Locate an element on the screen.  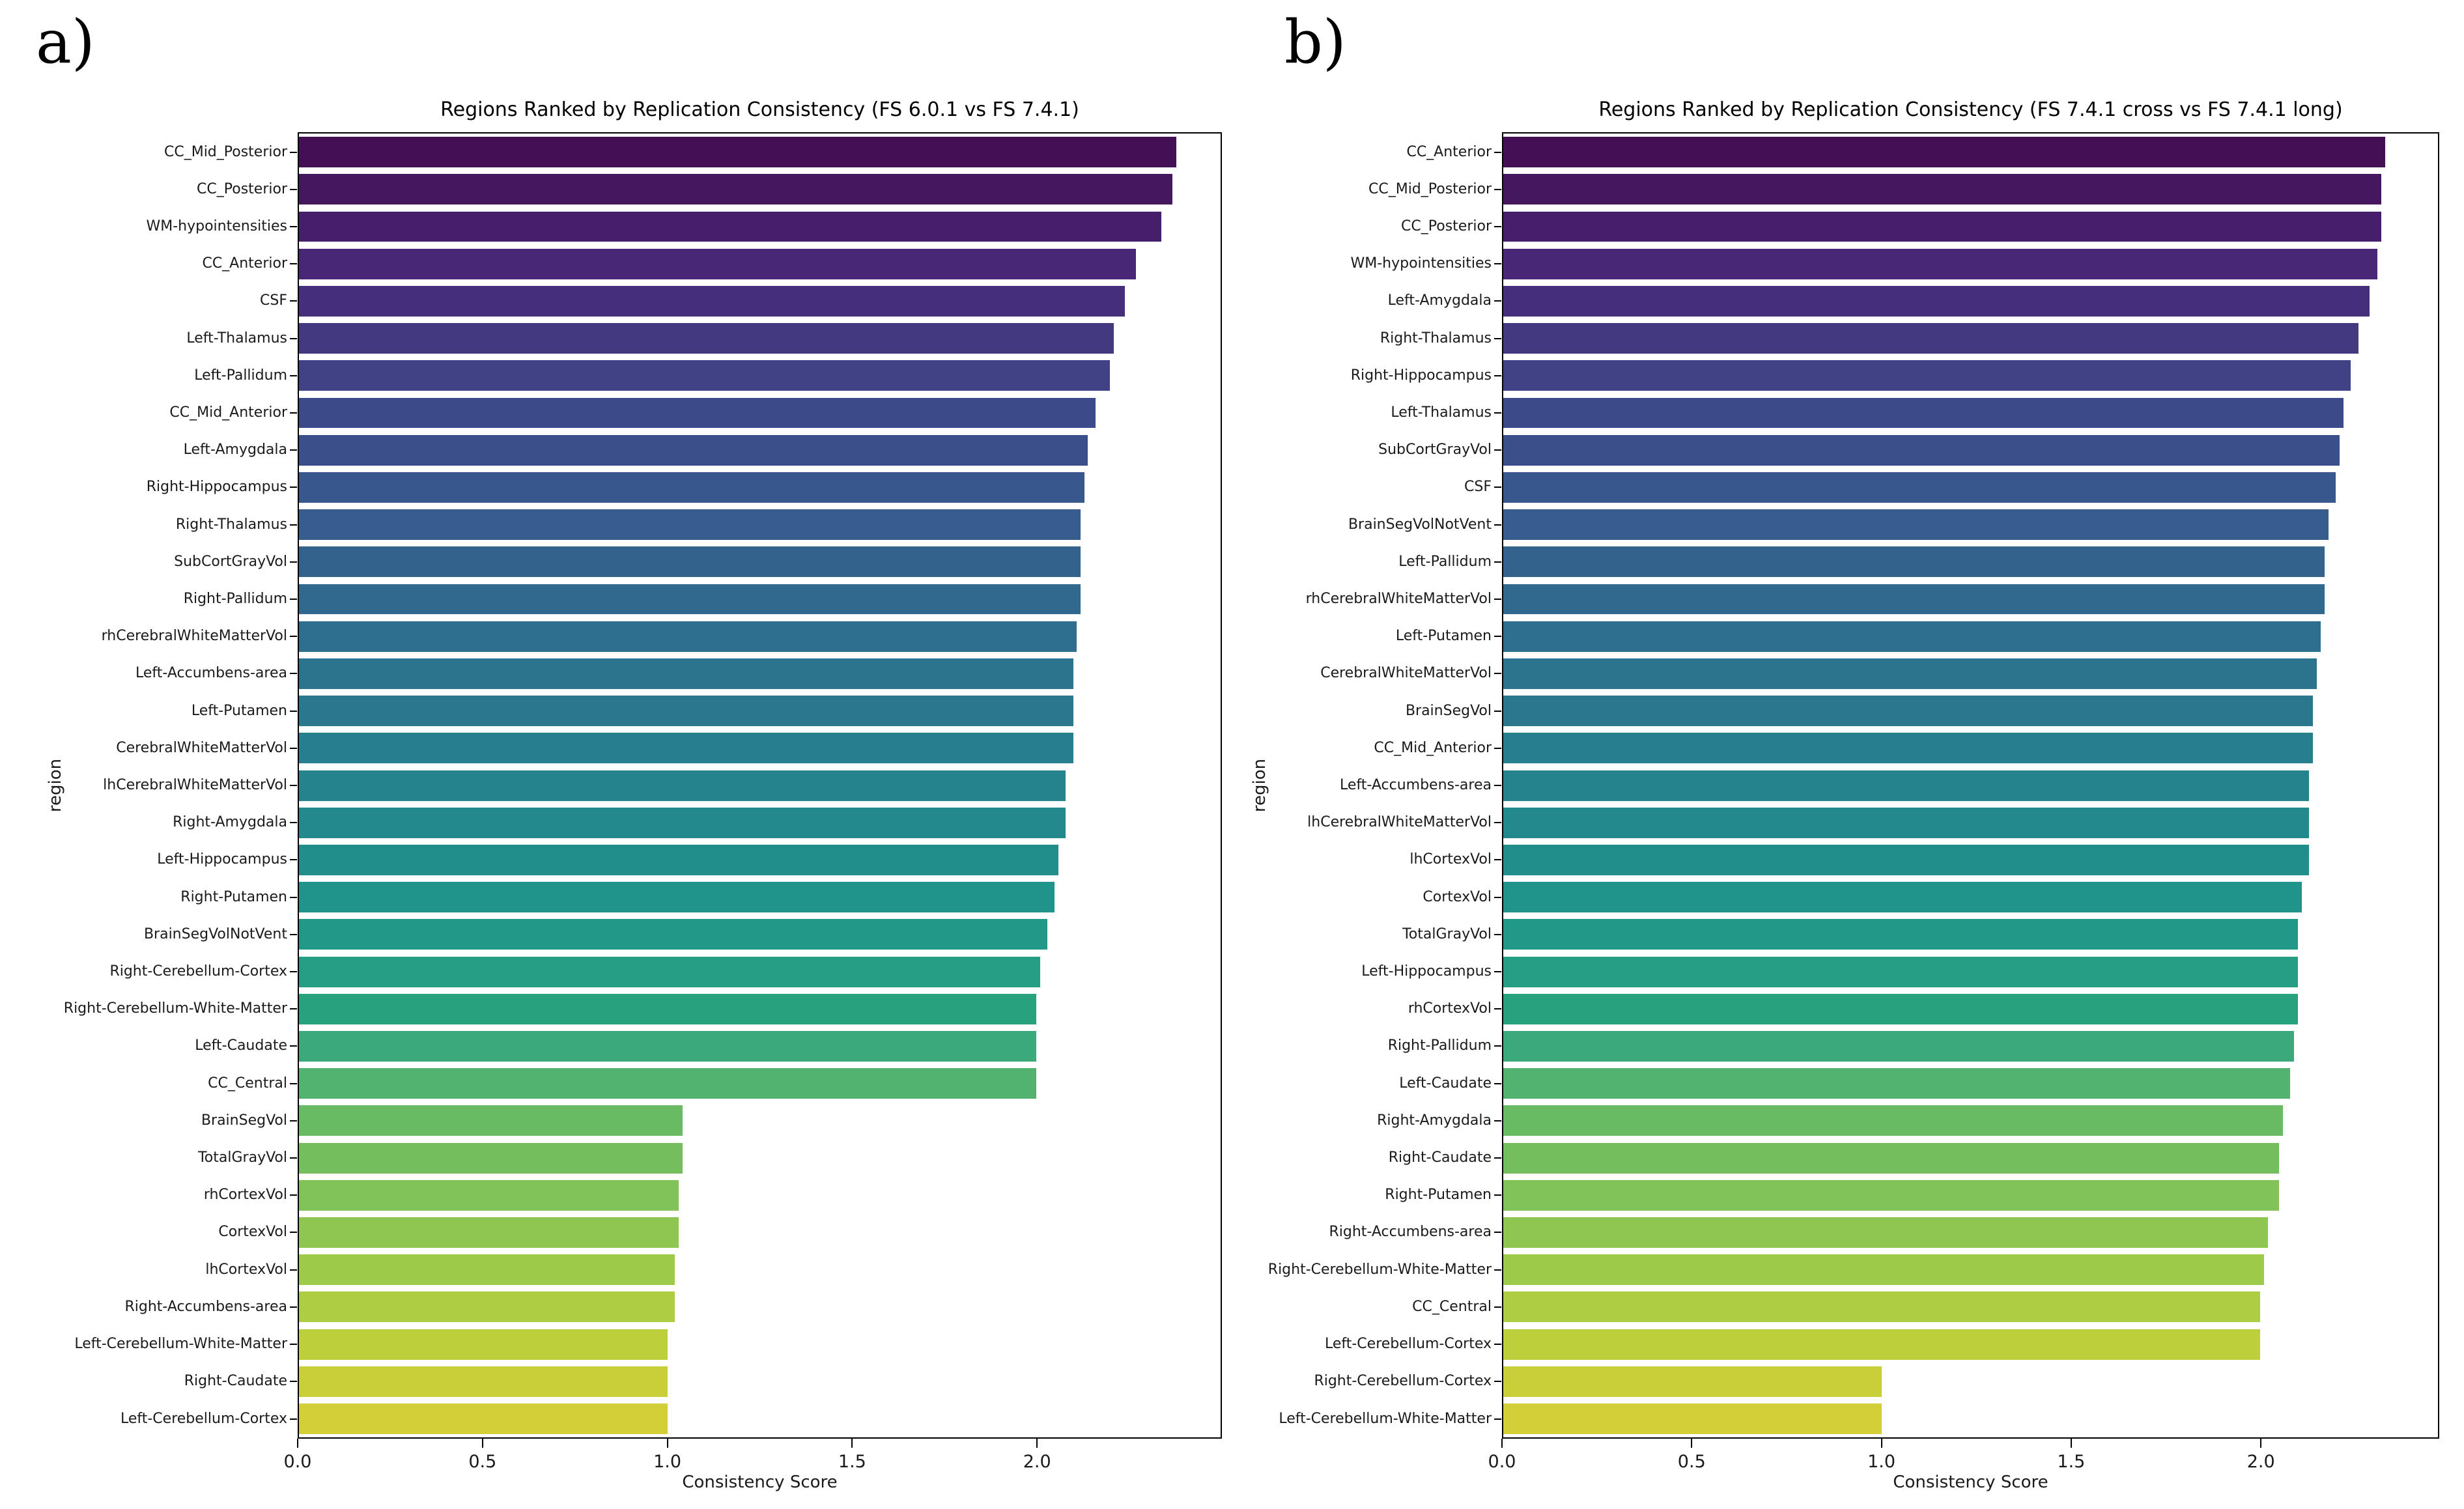
bar-row: Right-Amygdala is located at coordinates (1907, 1120).